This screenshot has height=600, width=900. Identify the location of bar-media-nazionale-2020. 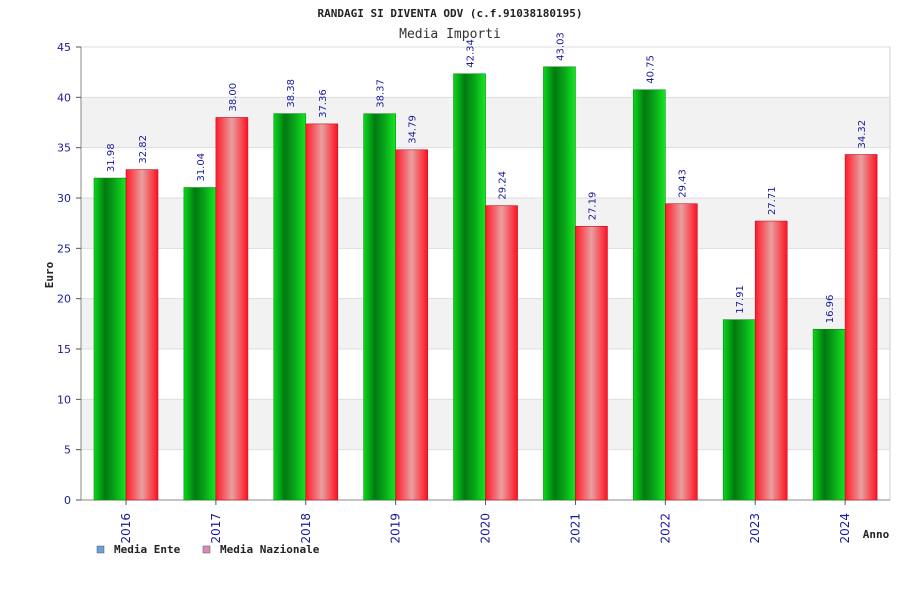
(501, 353).